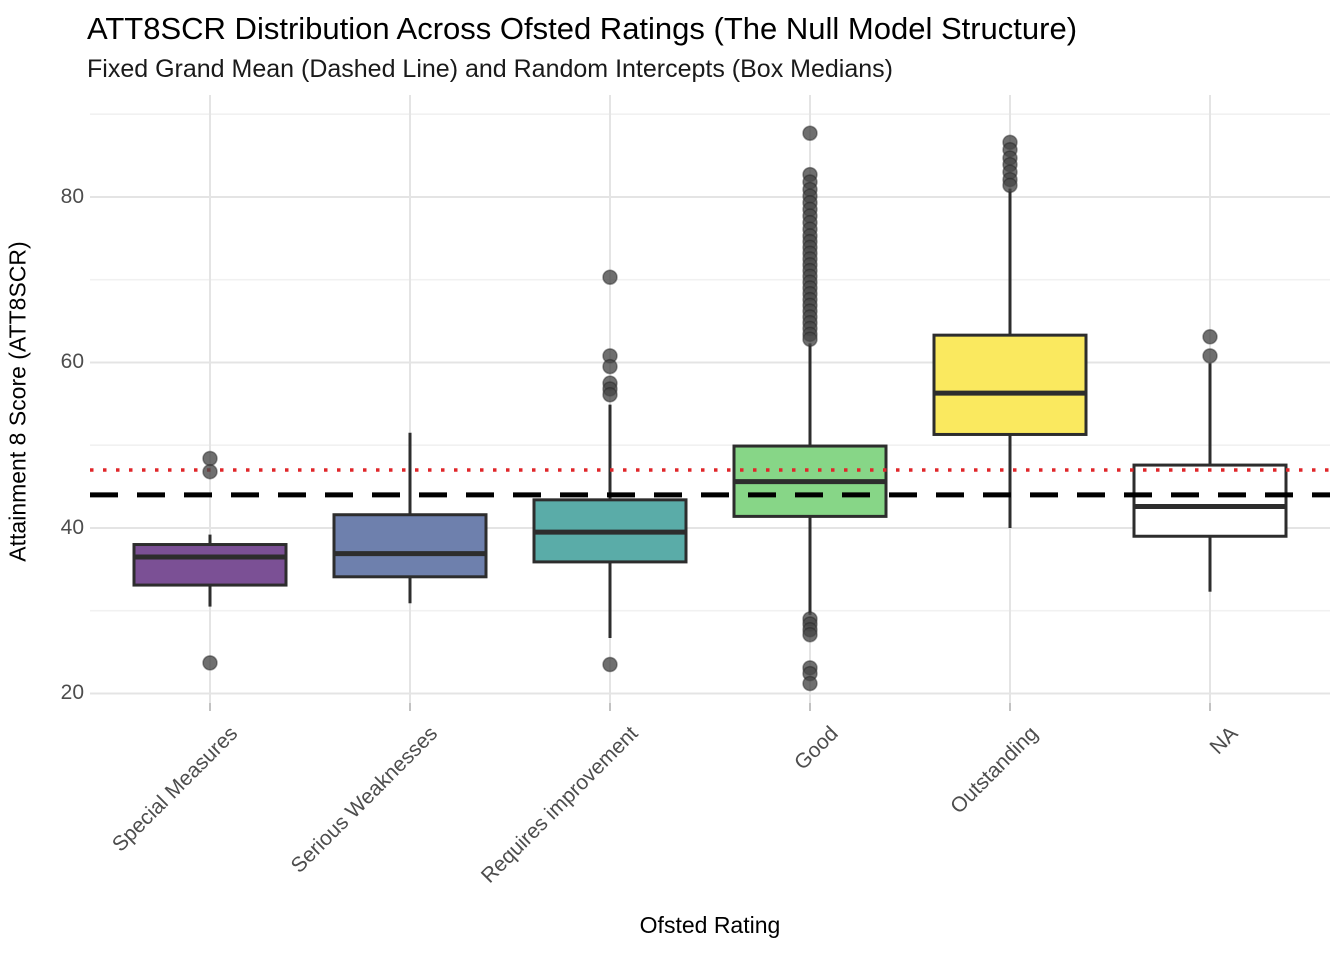 The width and height of the screenshot is (1344, 960). I want to click on y-tick-label-60: 60, so click(72, 362).